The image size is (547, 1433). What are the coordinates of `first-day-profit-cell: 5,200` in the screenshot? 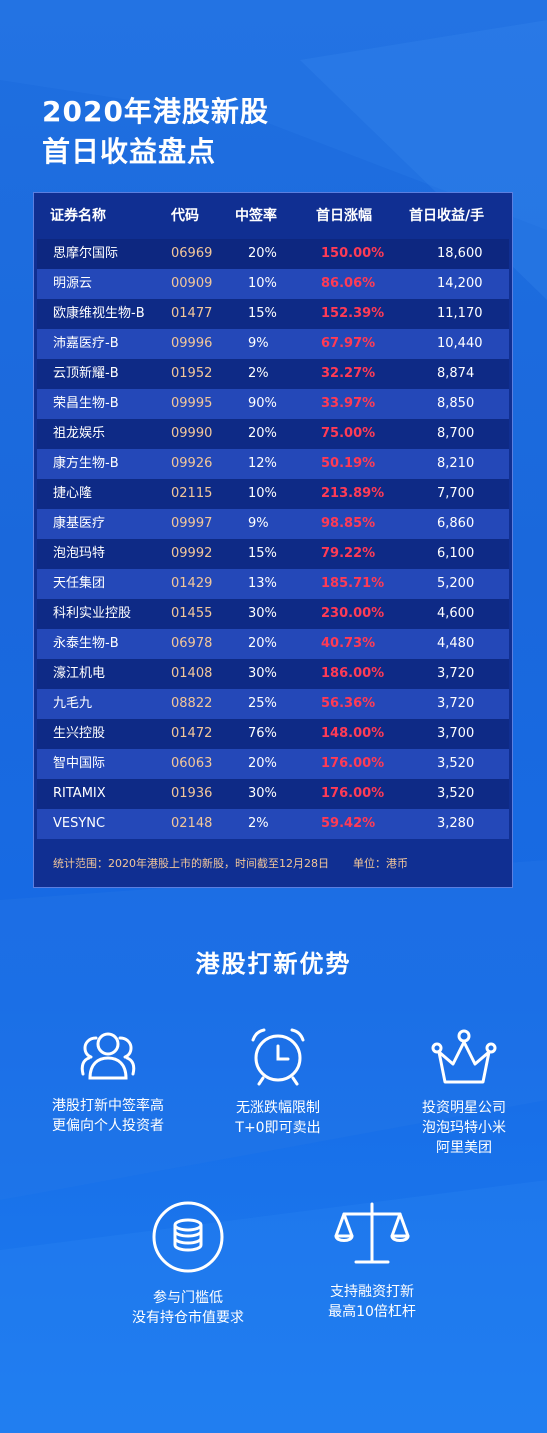 It's located at (456, 583).